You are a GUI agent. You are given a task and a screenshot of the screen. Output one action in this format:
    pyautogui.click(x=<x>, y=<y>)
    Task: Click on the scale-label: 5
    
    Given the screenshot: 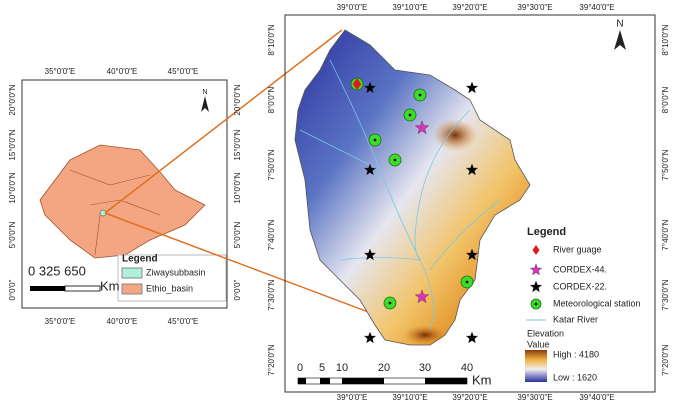 What is the action you would take?
    pyautogui.click(x=322, y=368)
    